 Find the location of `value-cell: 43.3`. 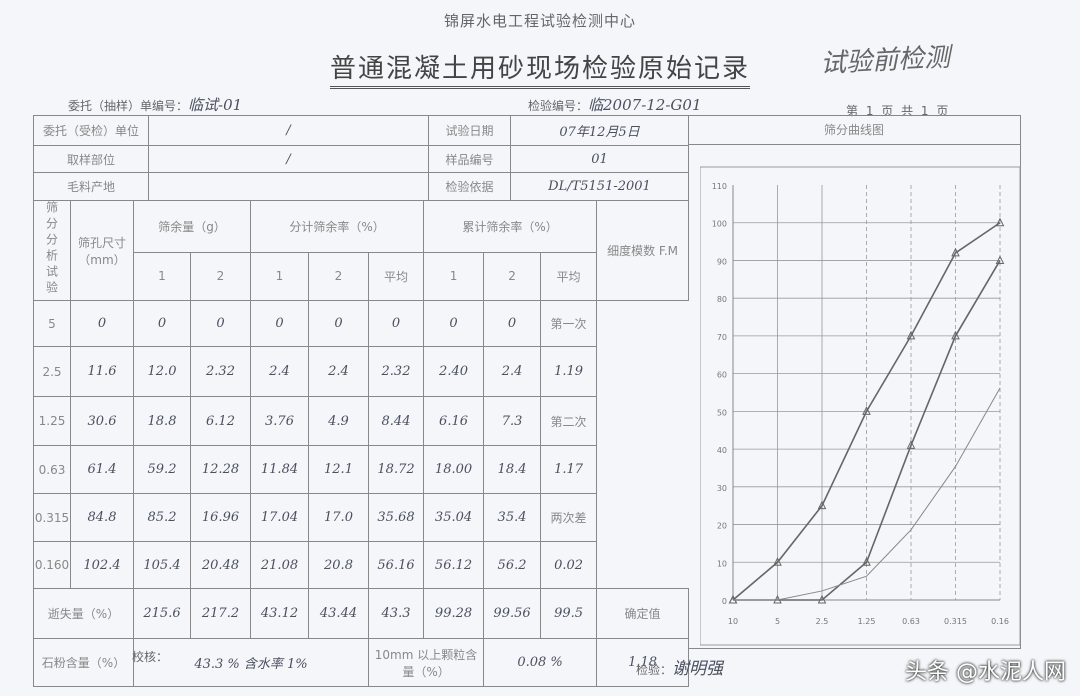

value-cell: 43.3 is located at coordinates (396, 613).